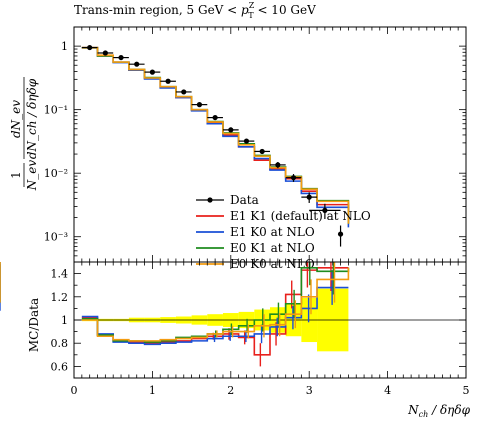 The image size is (482, 421). What do you see at coordinates (24, 134) in the screenshot?
I see `main-y-axis-label: 1 N_ev dN_ev dN_ch / δηδφ` at bounding box center [24, 134].